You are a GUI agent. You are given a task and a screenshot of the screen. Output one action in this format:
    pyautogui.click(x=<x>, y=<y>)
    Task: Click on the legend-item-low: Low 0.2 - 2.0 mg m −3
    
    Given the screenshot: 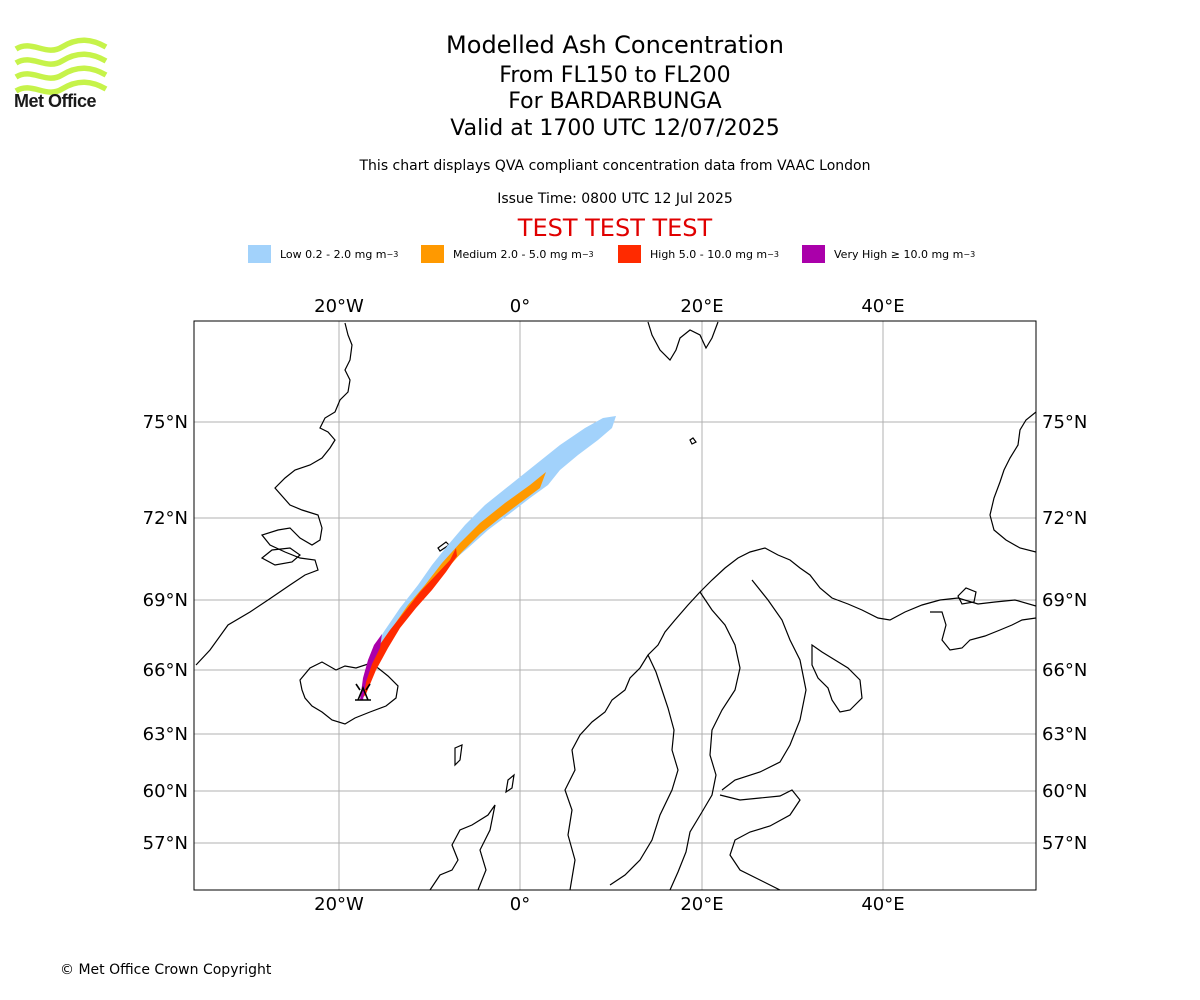 What is the action you would take?
    pyautogui.click(x=323, y=254)
    